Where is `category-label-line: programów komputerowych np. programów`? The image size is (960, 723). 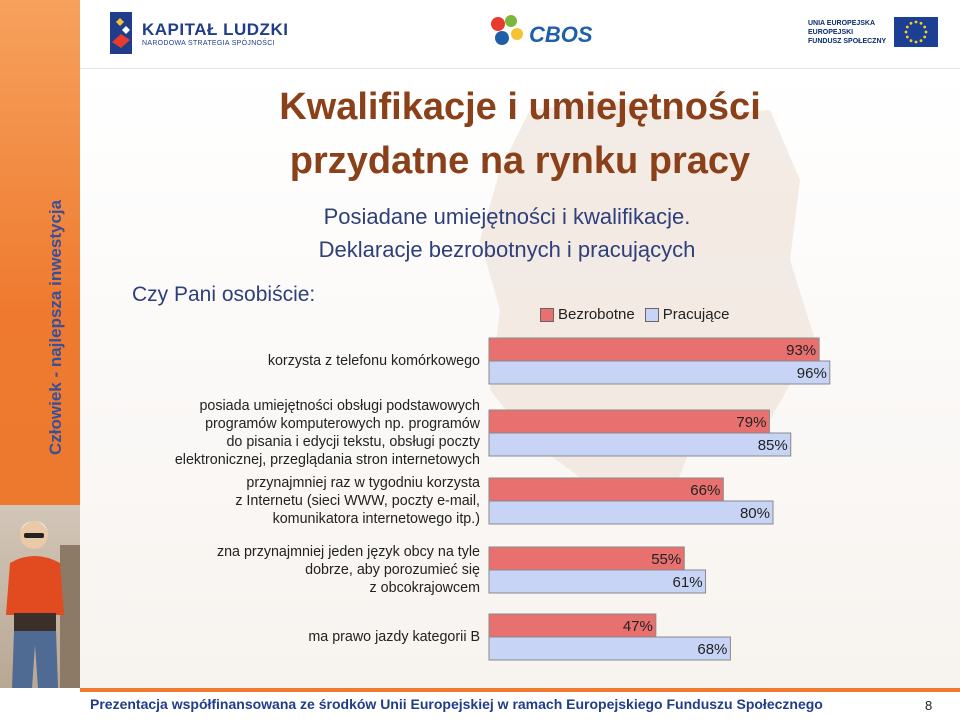 category-label-line: programów komputerowych np. programów is located at coordinates (342, 424).